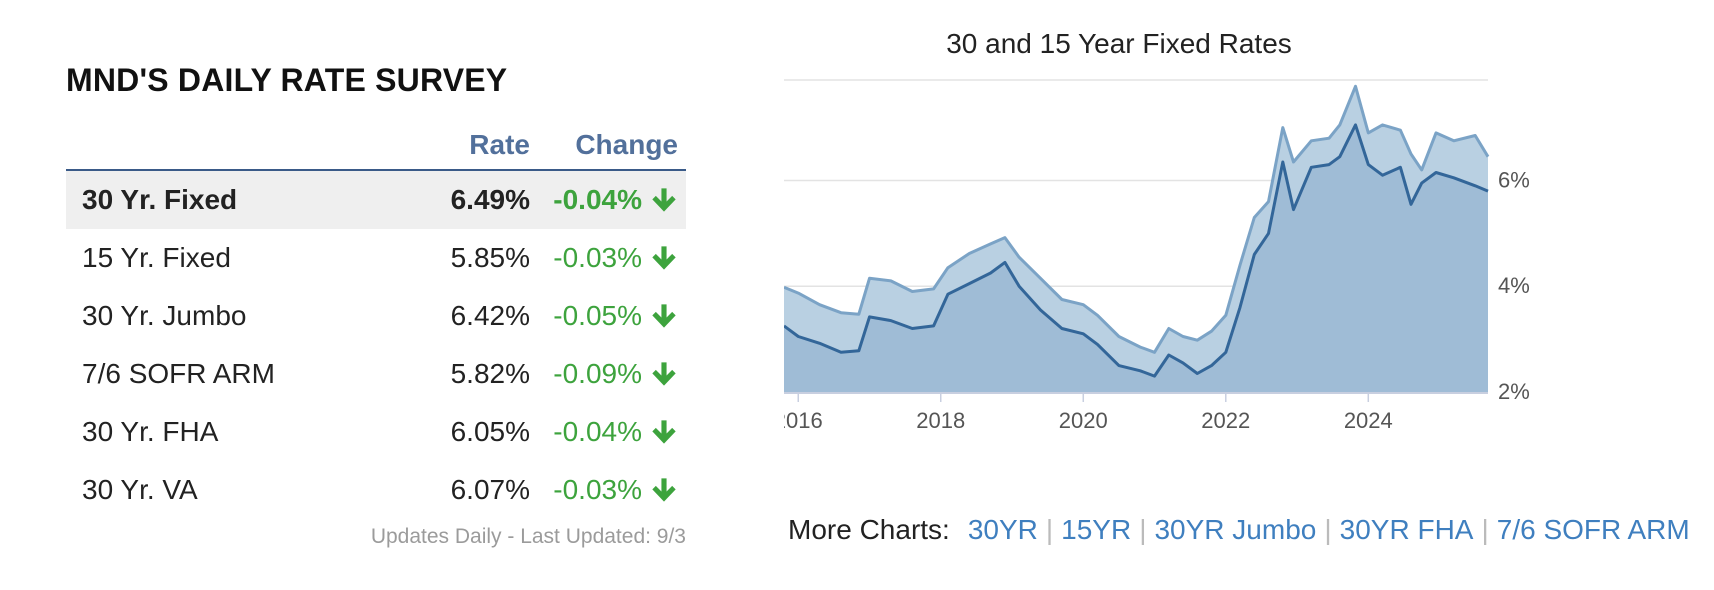 Image resolution: width=1714 pixels, height=590 pixels. Describe the element at coordinates (490, 373) in the screenshot. I see `rate-row-value: 5.82%` at that location.